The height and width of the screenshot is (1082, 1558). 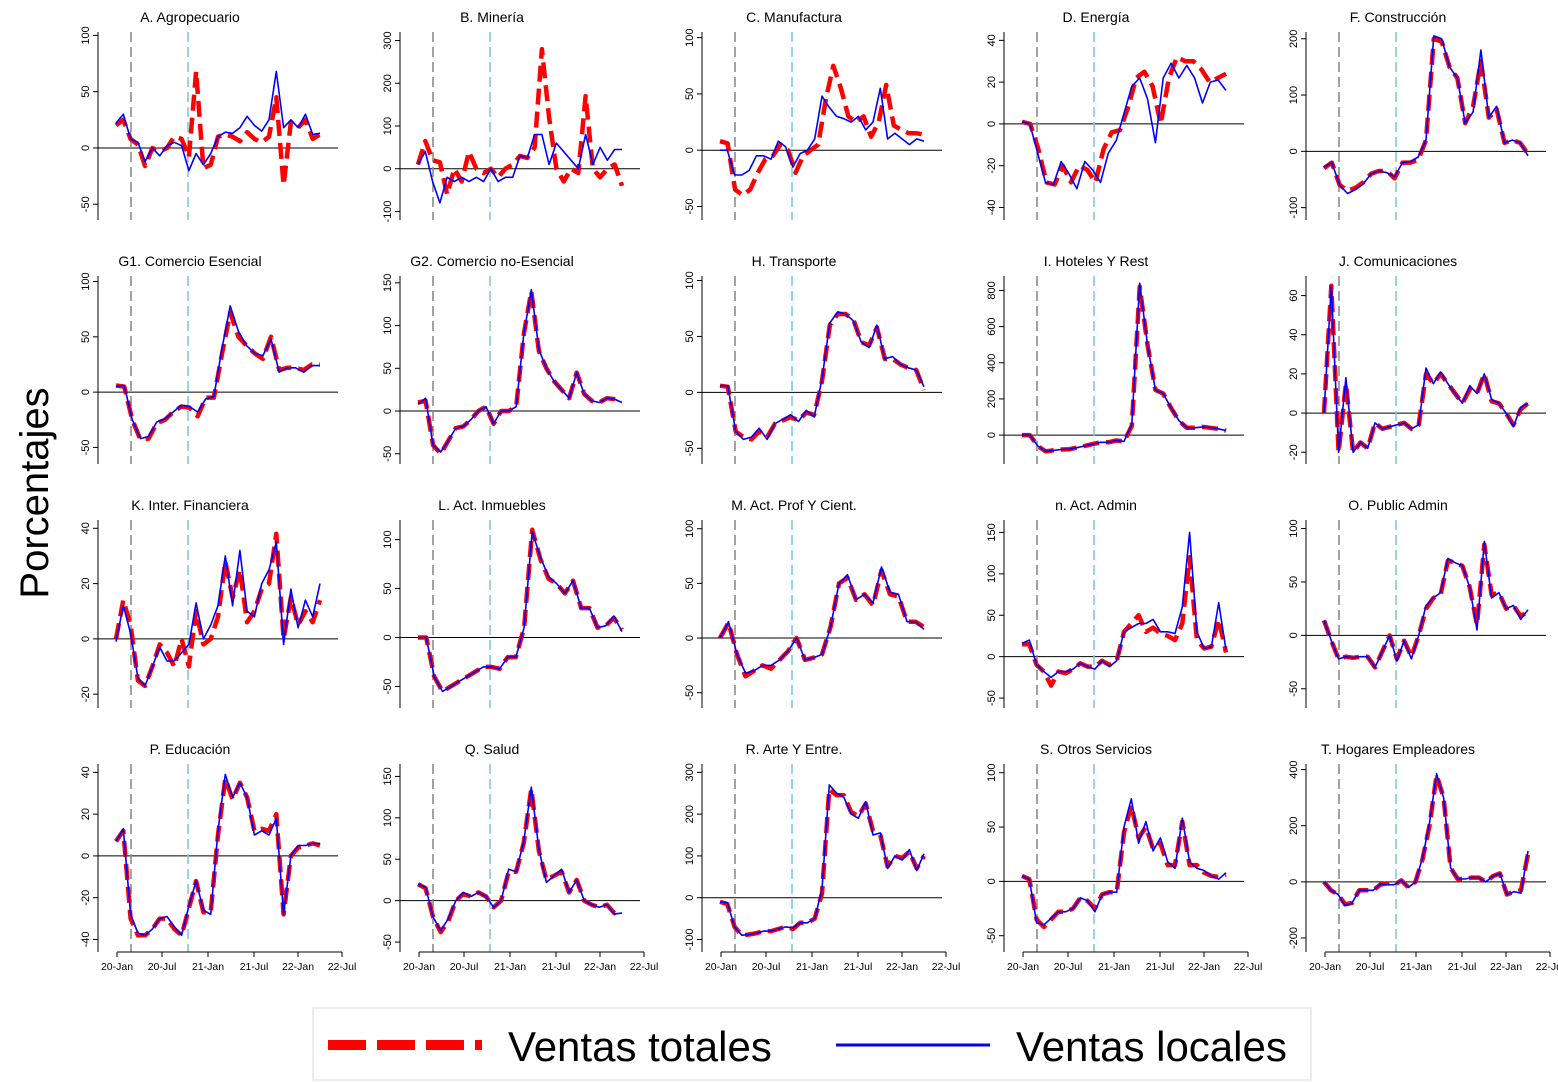 What do you see at coordinates (511, 358) in the screenshot?
I see `panel-7: G2. Comercio no-Esencial -50 0 50 100 150` at bounding box center [511, 358].